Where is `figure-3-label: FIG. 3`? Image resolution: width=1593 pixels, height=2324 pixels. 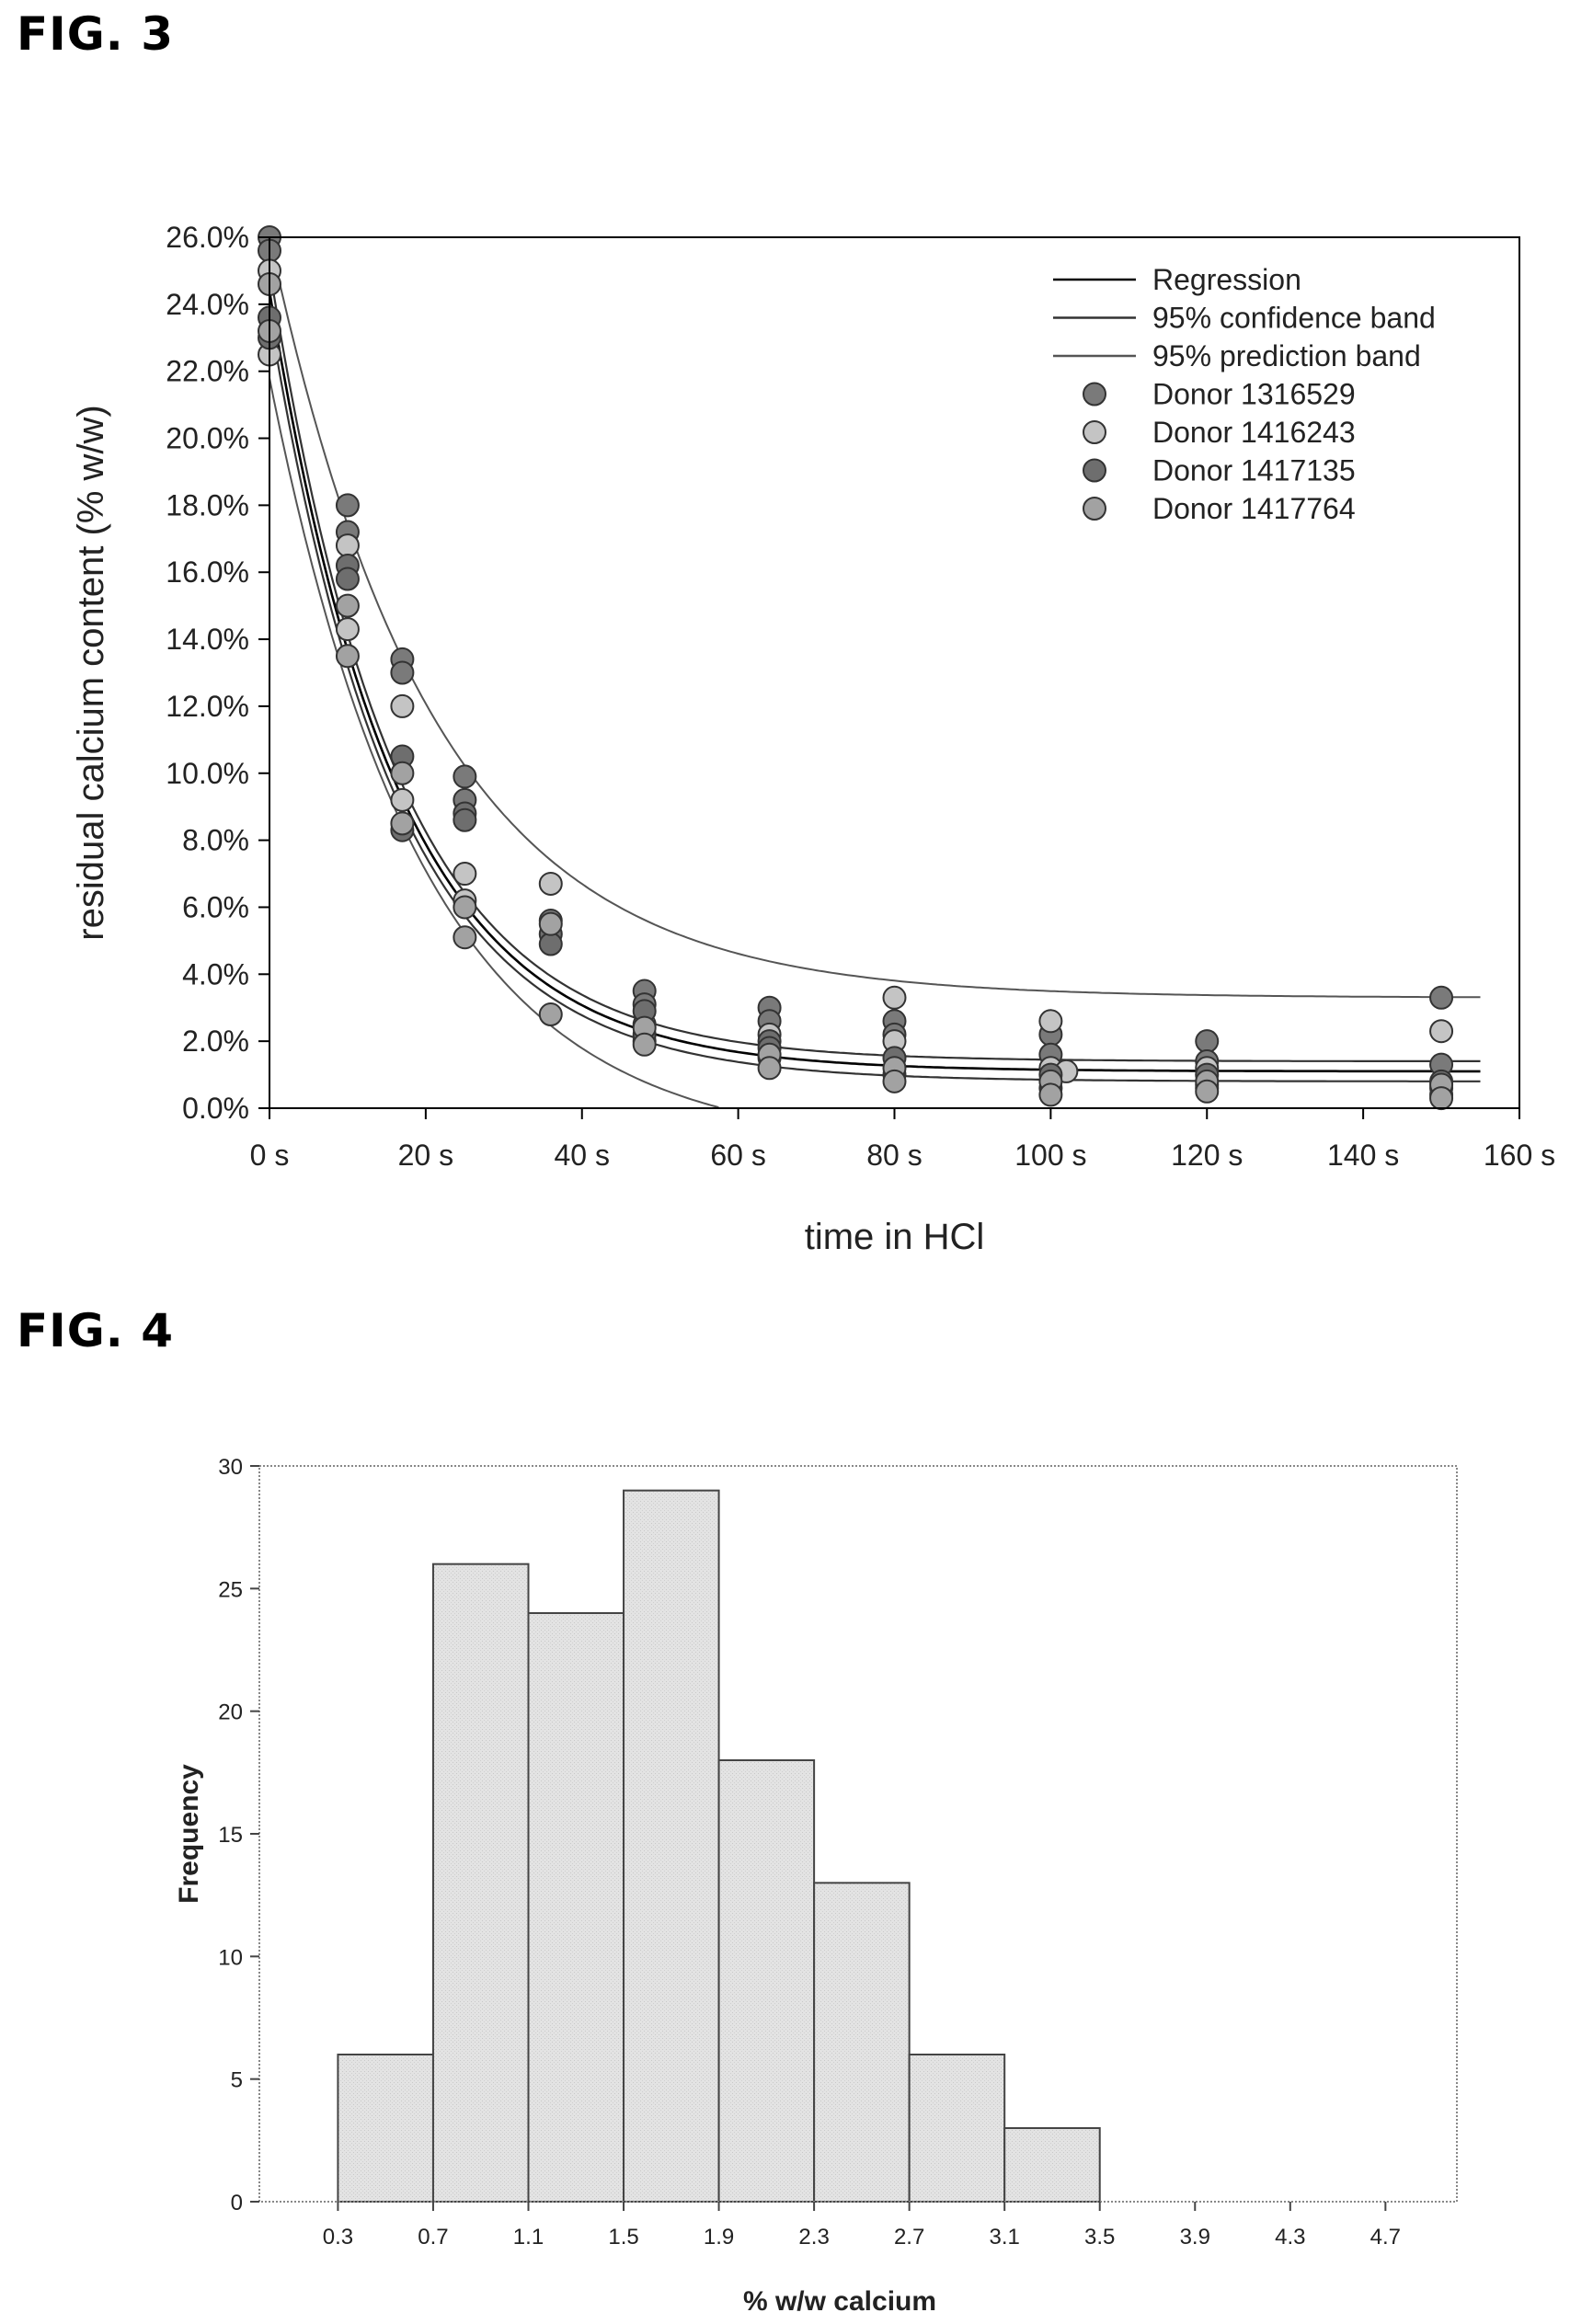
figure-3-label: FIG. 3 is located at coordinates (95, 34).